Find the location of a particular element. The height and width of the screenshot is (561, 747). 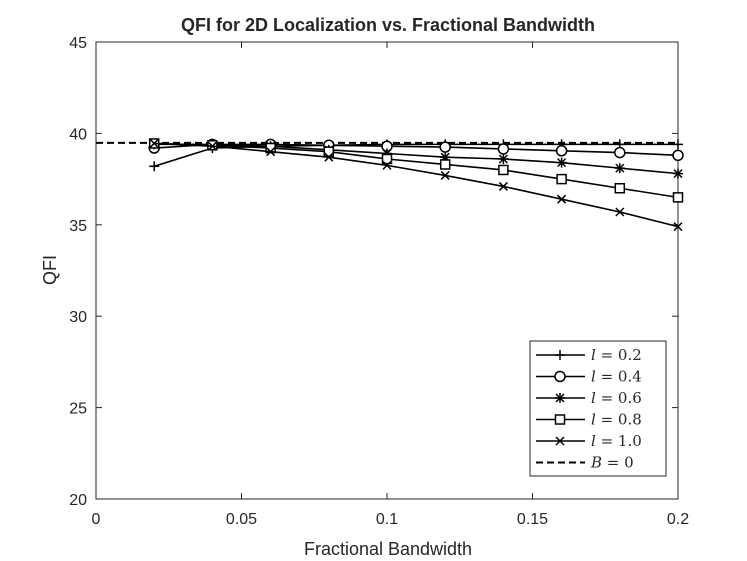

legend-value: = 0 is located at coordinates (618, 463).